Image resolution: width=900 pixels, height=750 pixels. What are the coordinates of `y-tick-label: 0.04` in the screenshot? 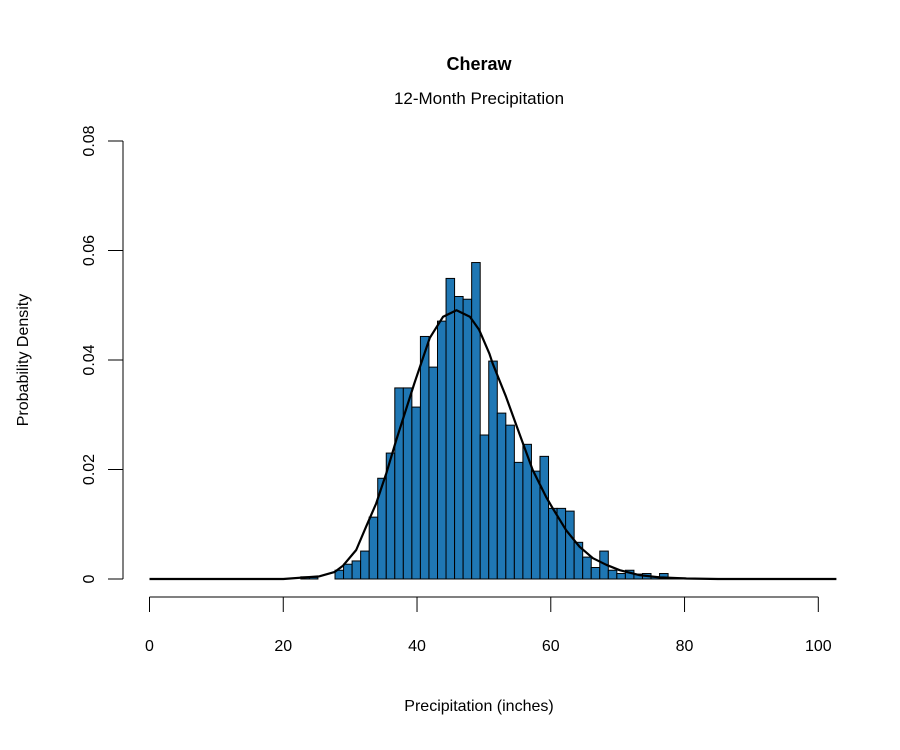 It's located at (89, 359).